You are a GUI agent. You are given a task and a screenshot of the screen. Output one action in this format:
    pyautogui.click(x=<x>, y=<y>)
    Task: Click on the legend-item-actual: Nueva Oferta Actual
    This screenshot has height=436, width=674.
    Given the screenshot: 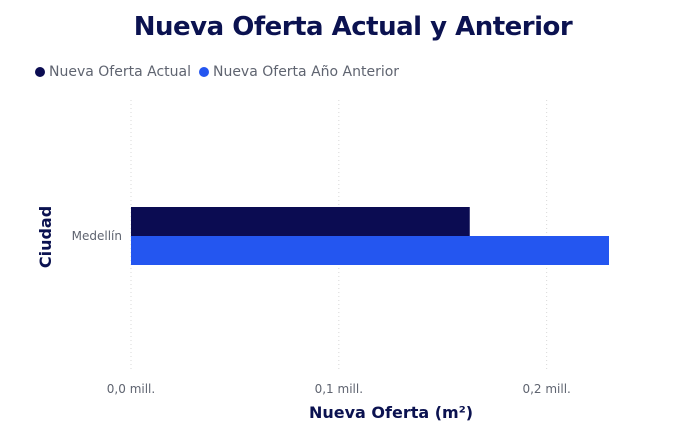 What is the action you would take?
    pyautogui.click(x=113, y=72)
    